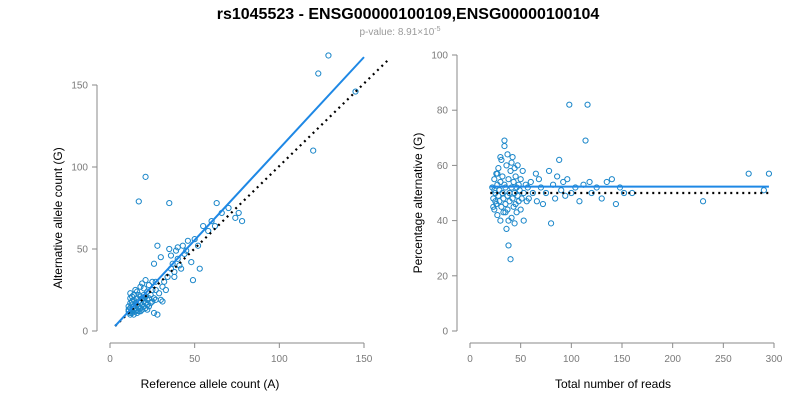 Image resolution: width=800 pixels, height=400 pixels. I want to click on y-tick-label: 0, so click(445, 332).